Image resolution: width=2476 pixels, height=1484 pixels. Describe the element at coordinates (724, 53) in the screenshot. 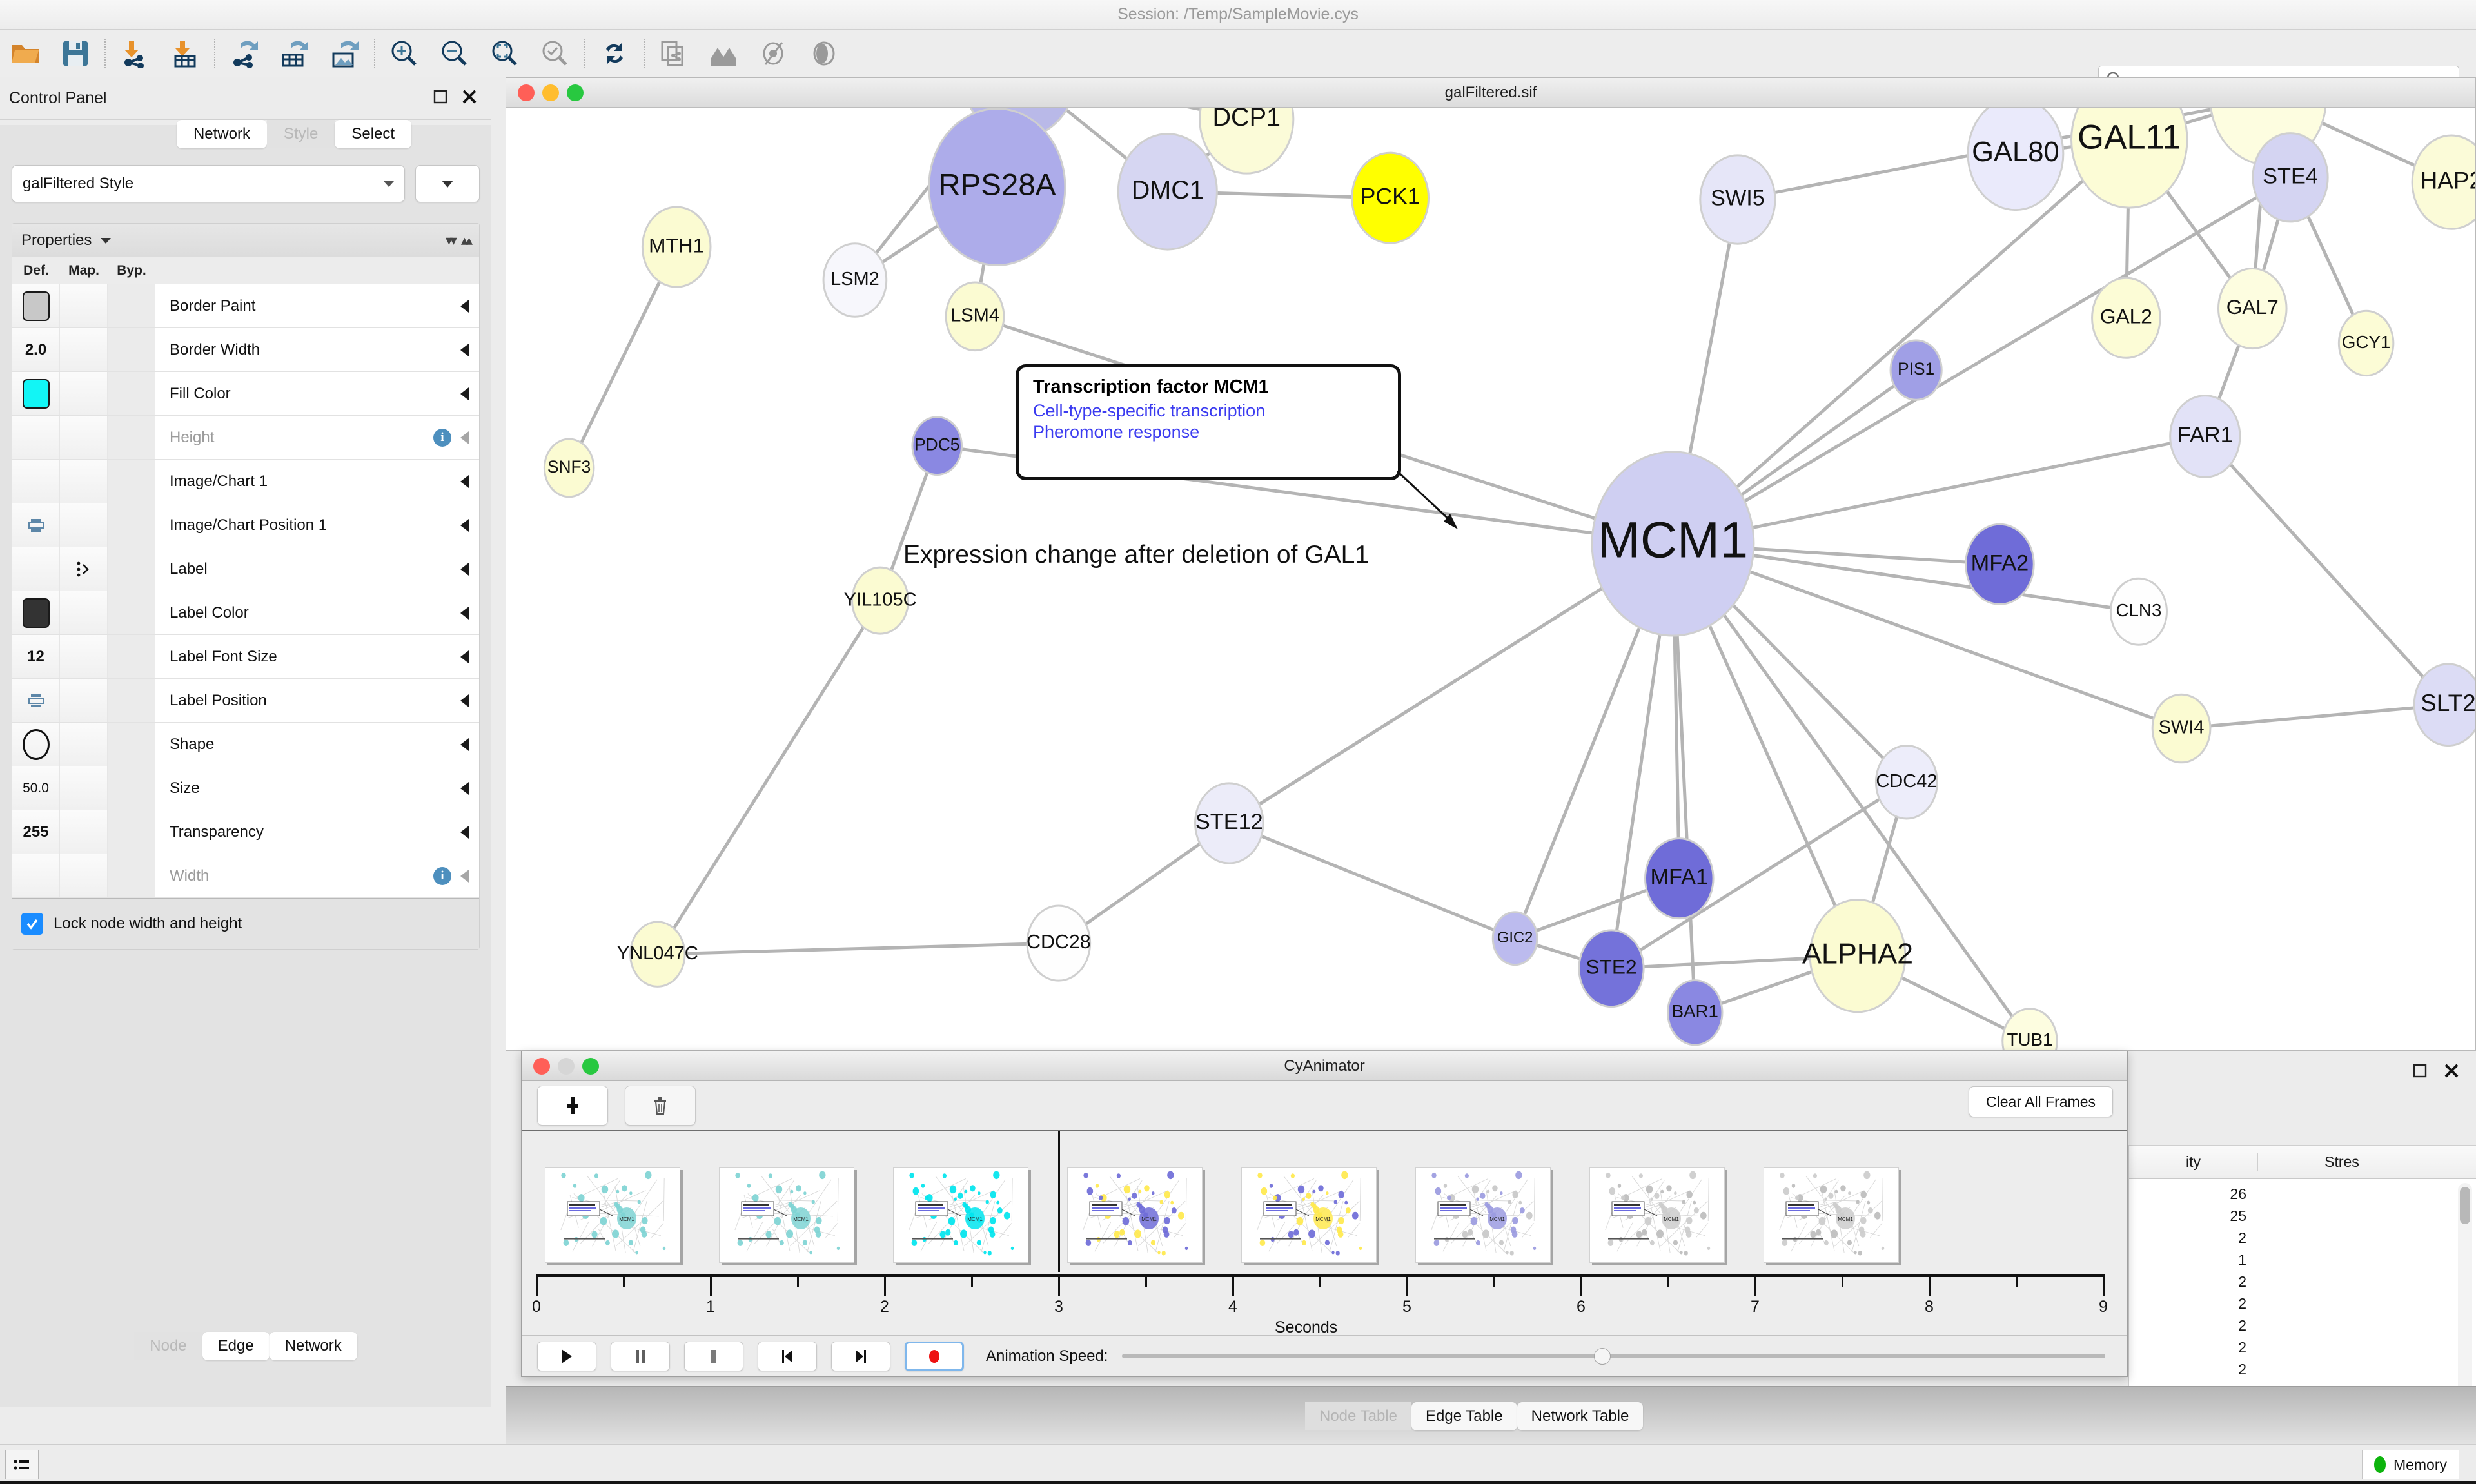

I see `hide-selected-icon` at that location.